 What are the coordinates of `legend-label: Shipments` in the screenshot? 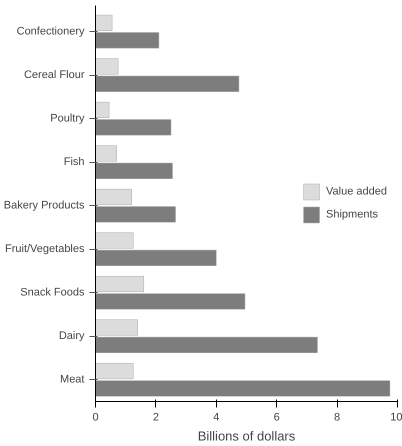 It's located at (352, 214).